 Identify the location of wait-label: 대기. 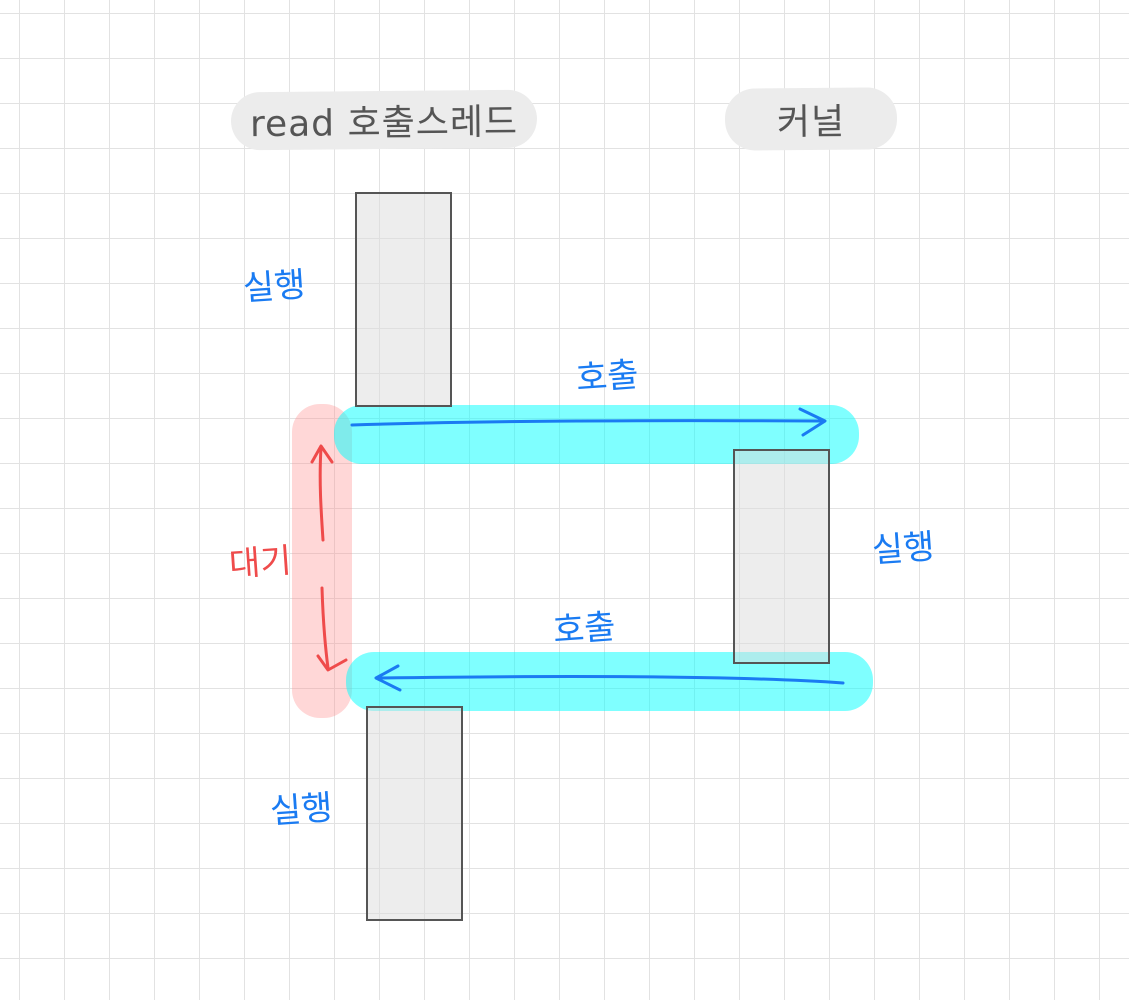
(260, 563).